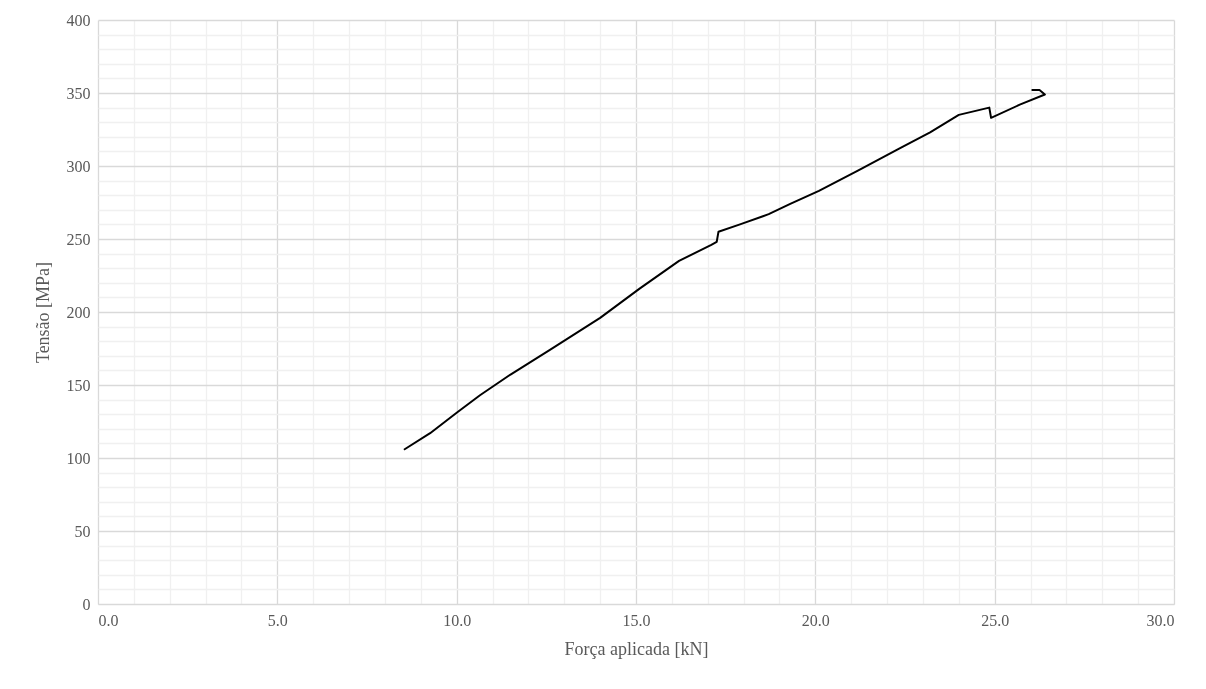 This screenshot has height=689, width=1206. Describe the element at coordinates (86, 604) in the screenshot. I see `y-tick-label: 0` at that location.